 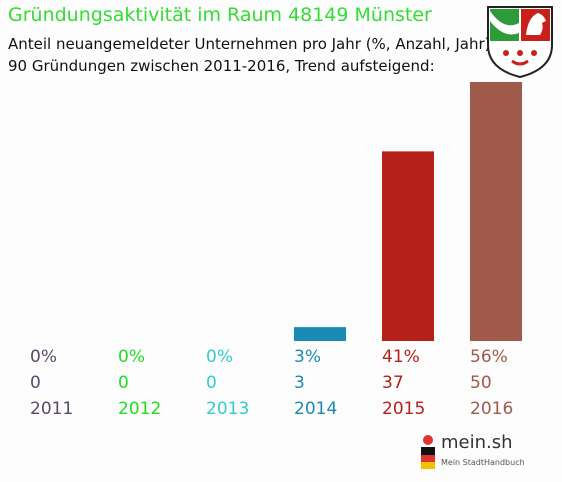 I want to click on chart-title: Gründungsaktivität im Raum 48149 Münster, so click(x=220, y=15).